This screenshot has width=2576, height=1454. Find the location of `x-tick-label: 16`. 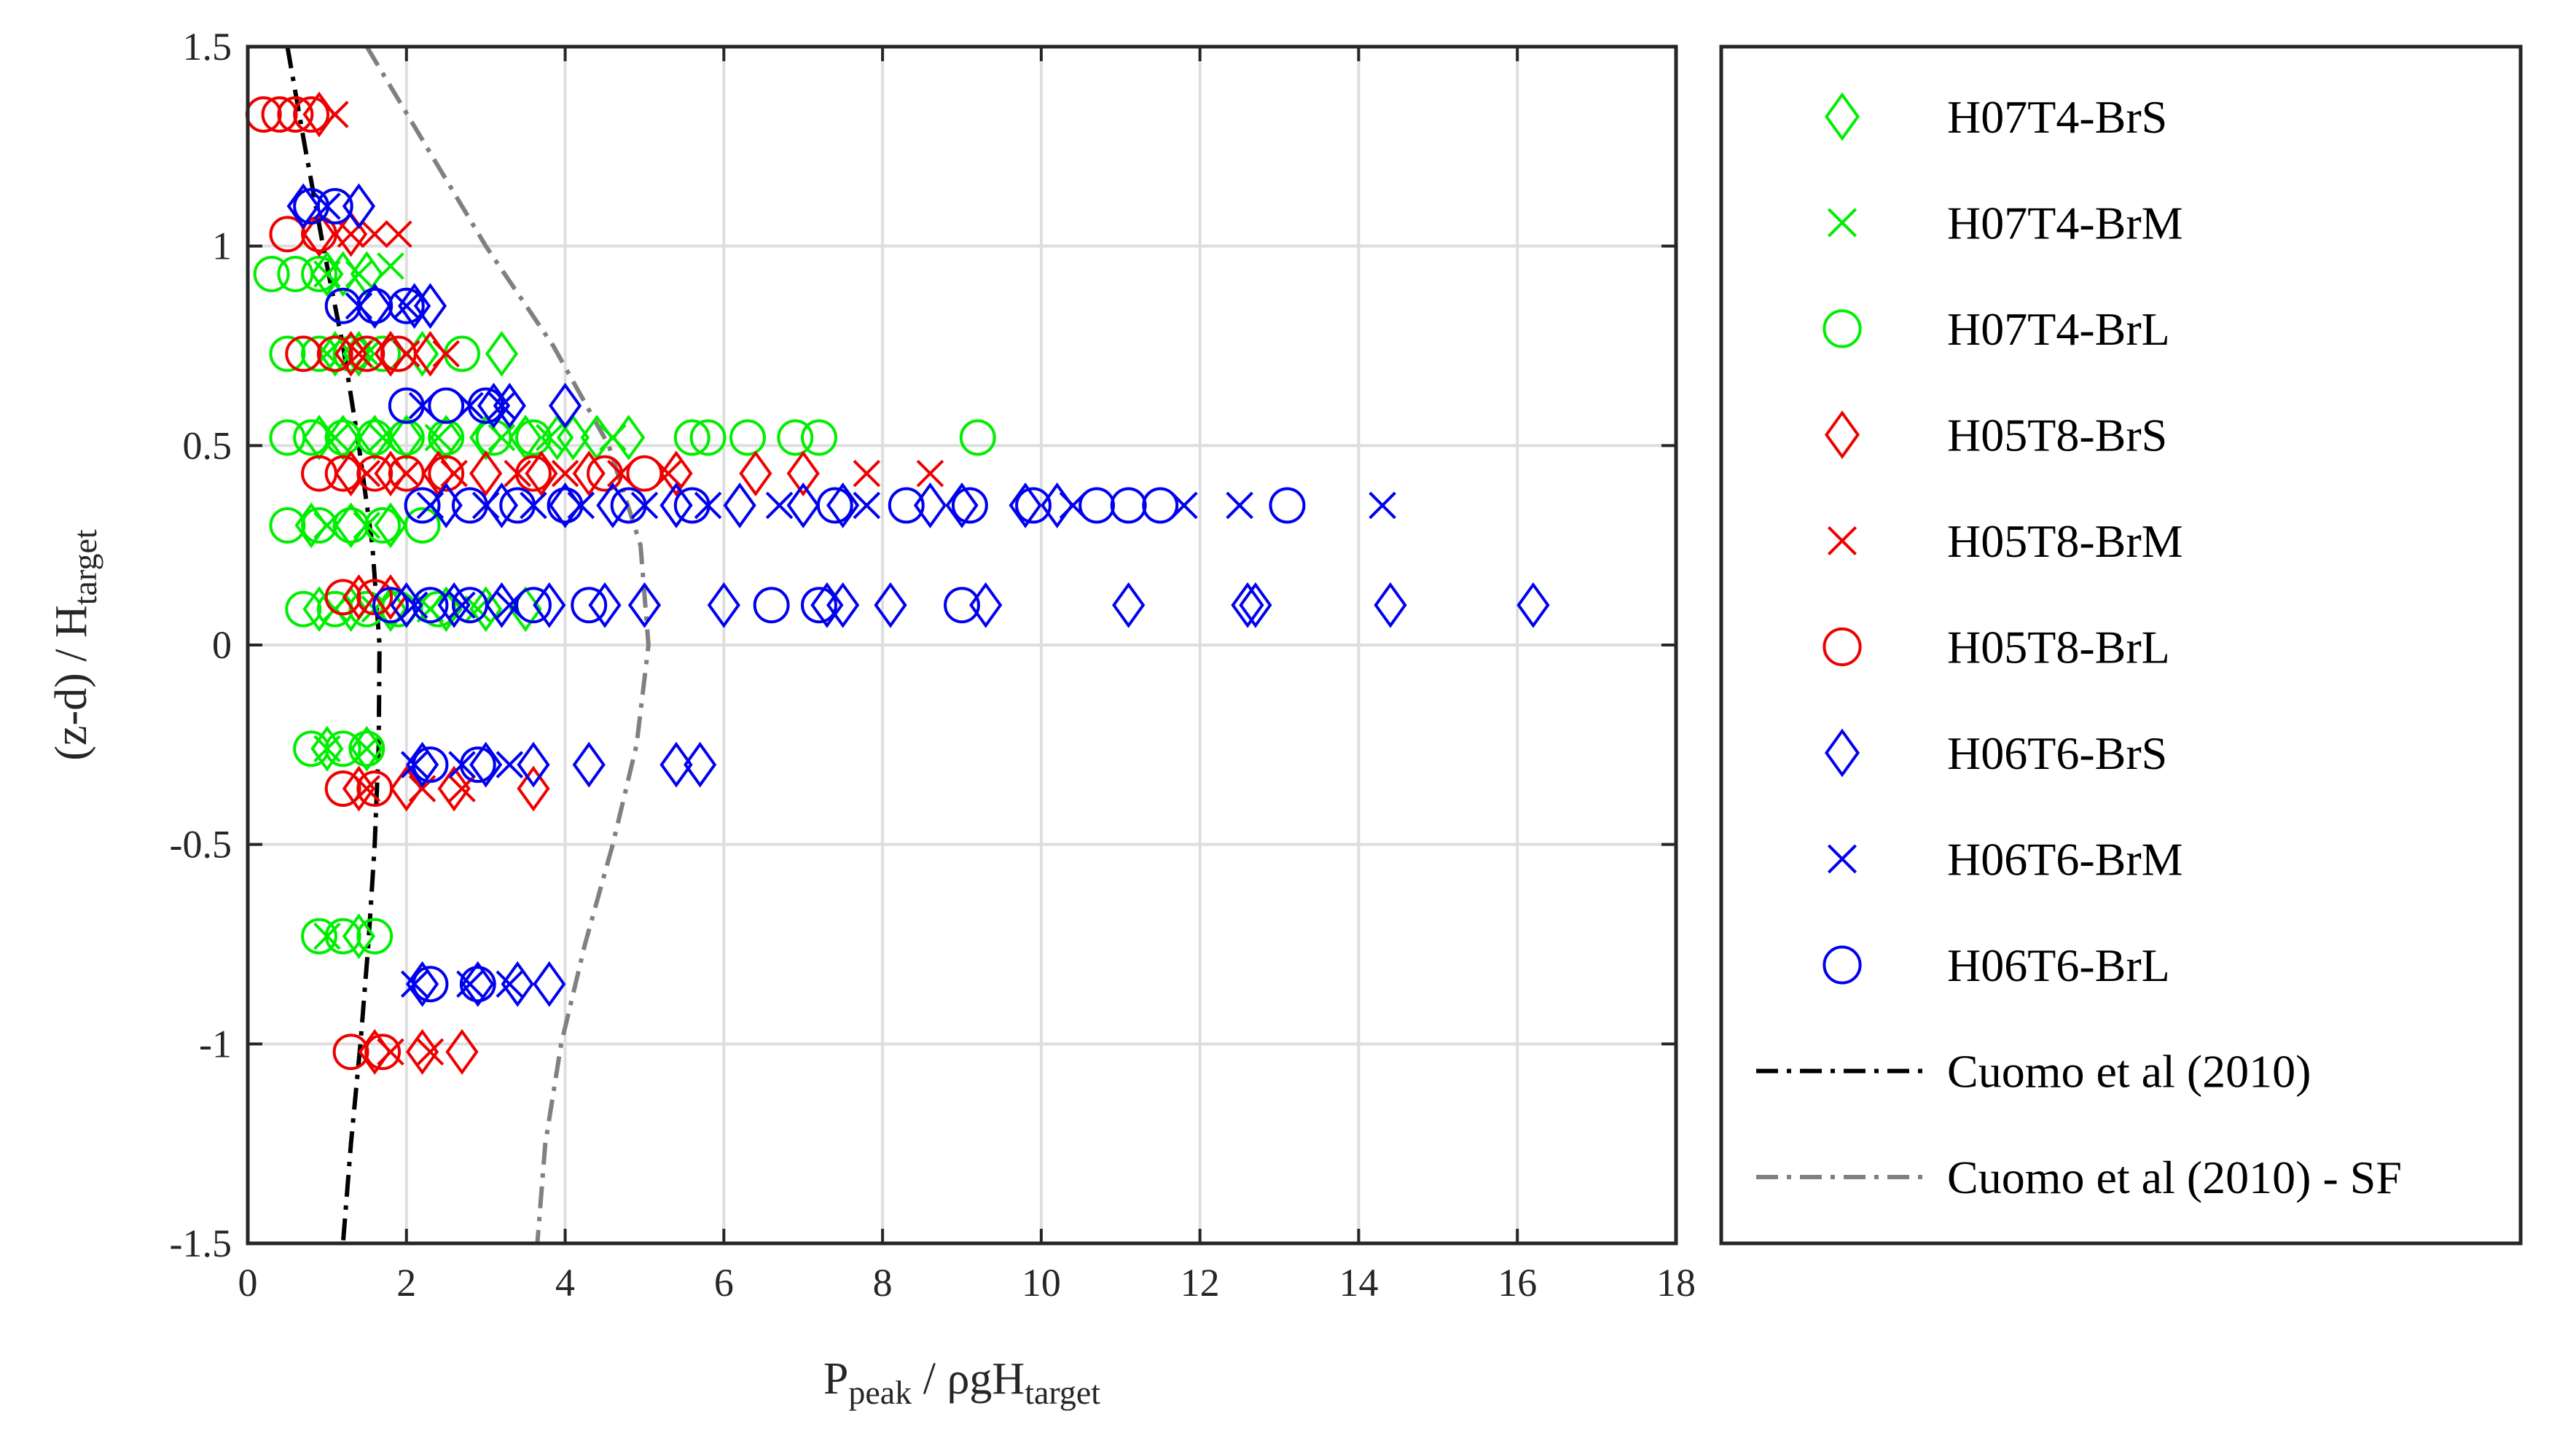

x-tick-label: 16 is located at coordinates (1517, 1283).